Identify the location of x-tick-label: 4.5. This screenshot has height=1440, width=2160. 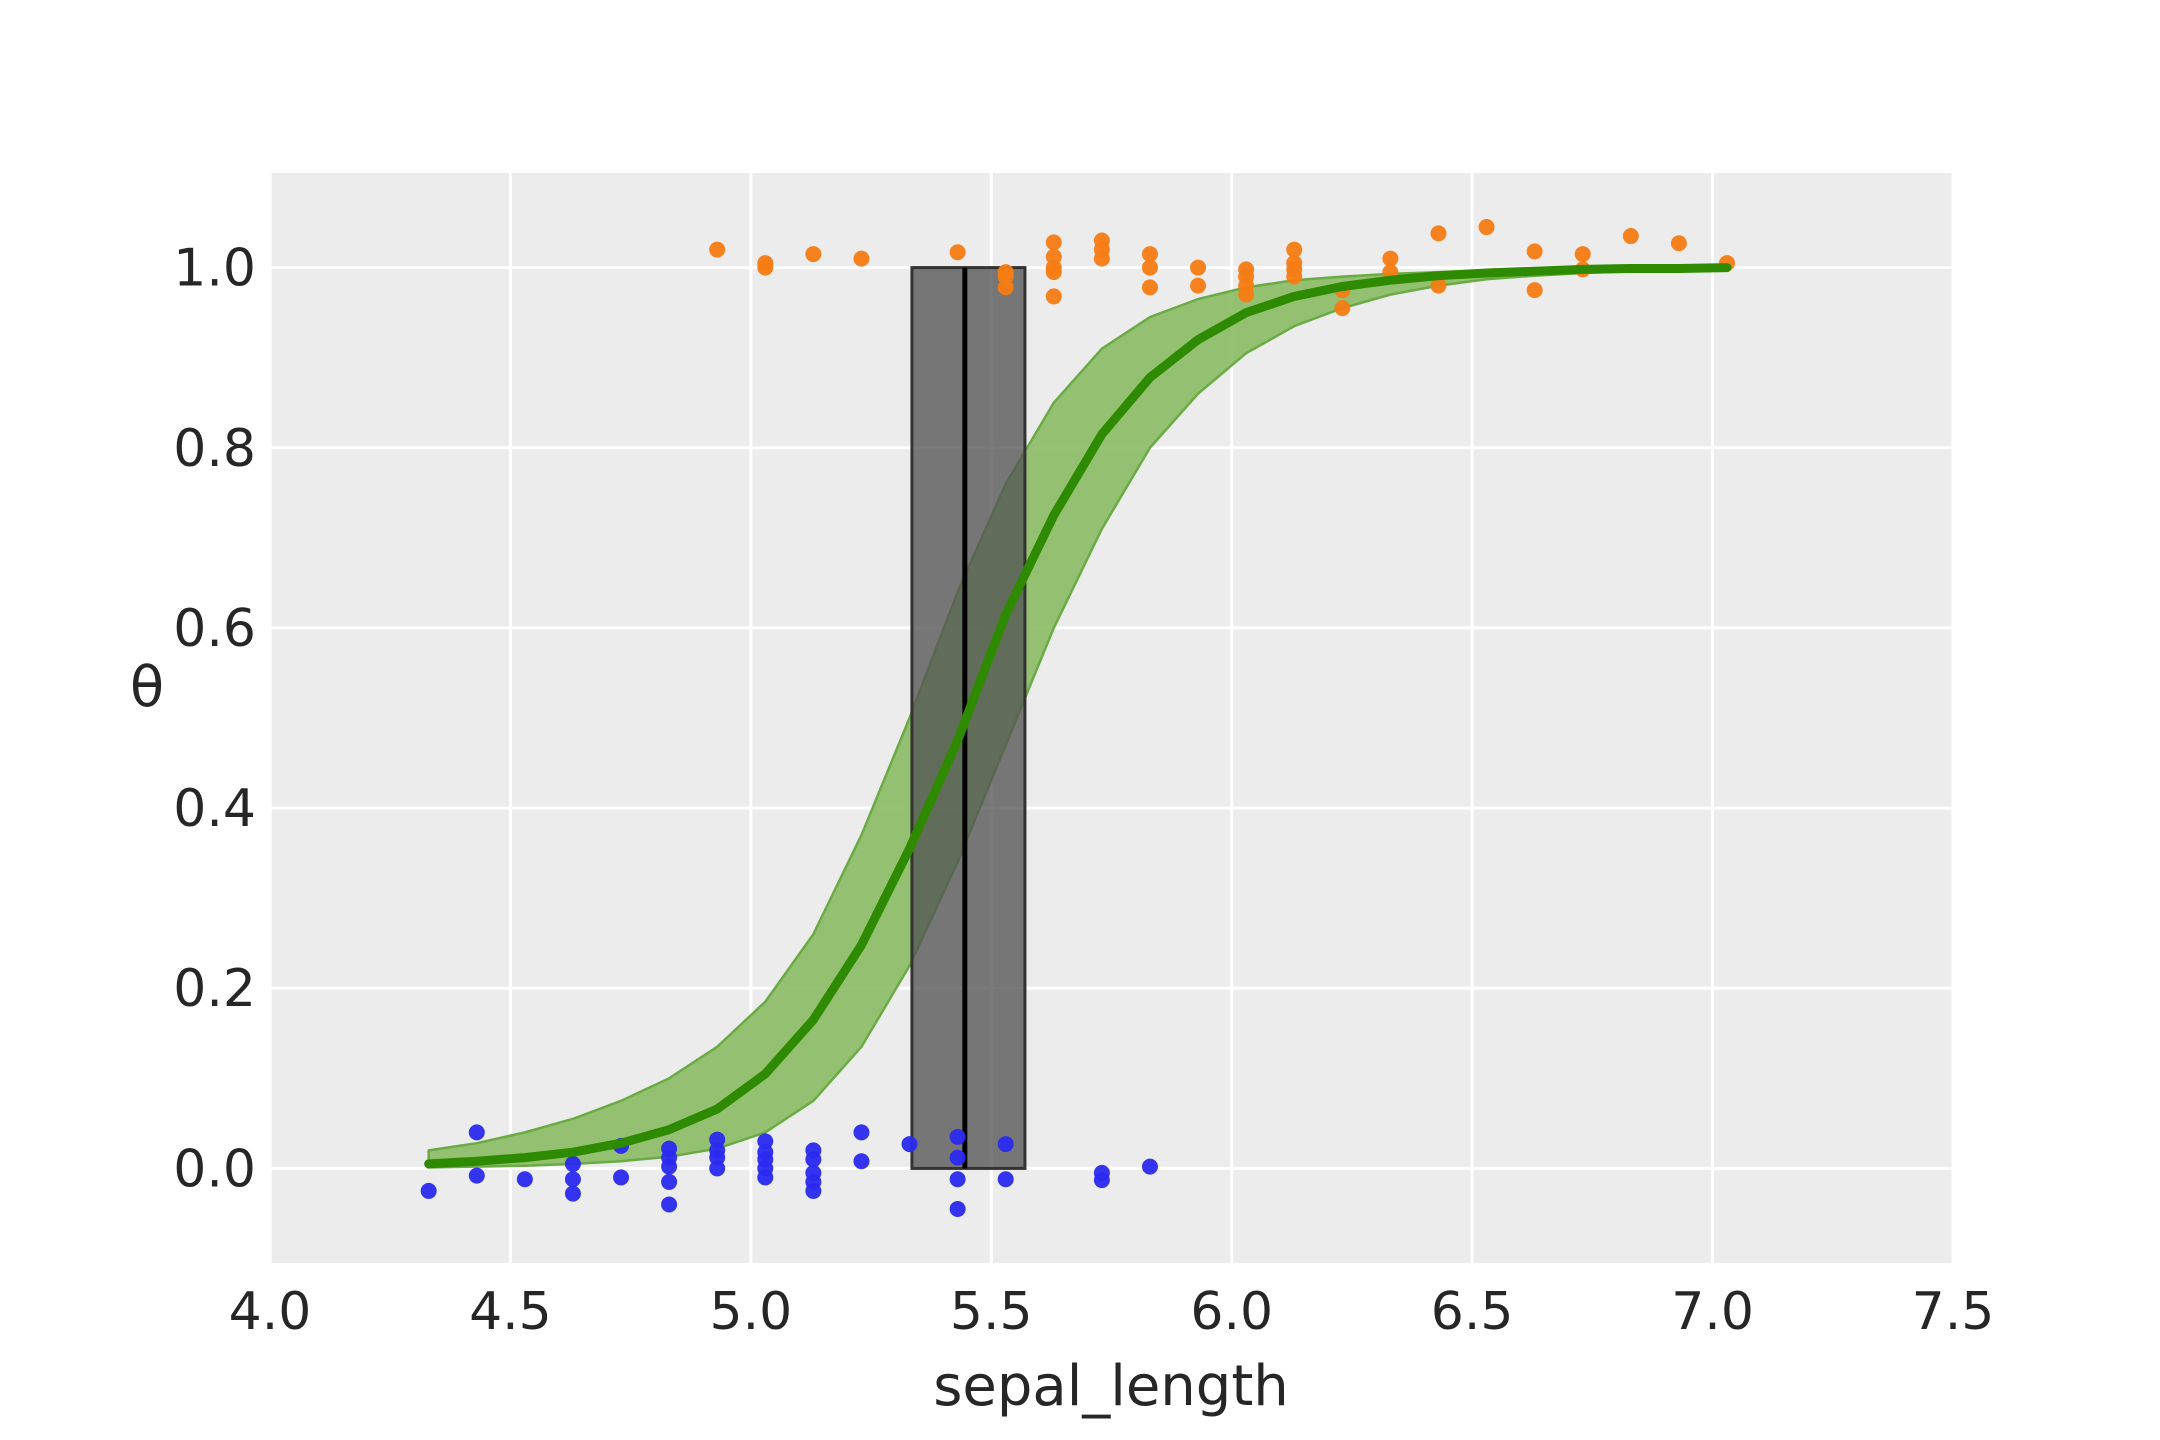
(510, 1312).